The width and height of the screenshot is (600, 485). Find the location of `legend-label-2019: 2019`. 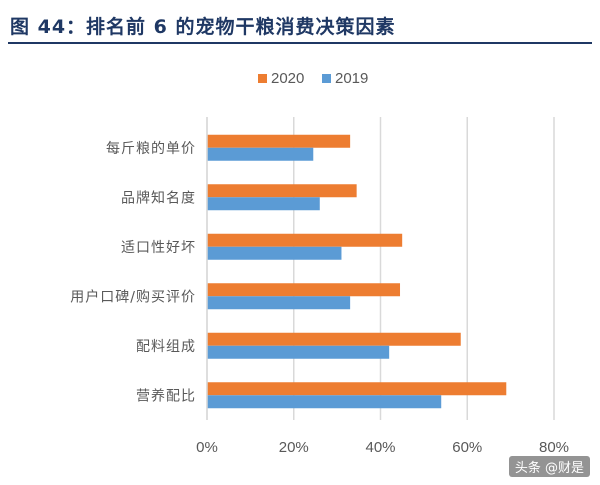

legend-label-2019: 2019 is located at coordinates (351, 78).